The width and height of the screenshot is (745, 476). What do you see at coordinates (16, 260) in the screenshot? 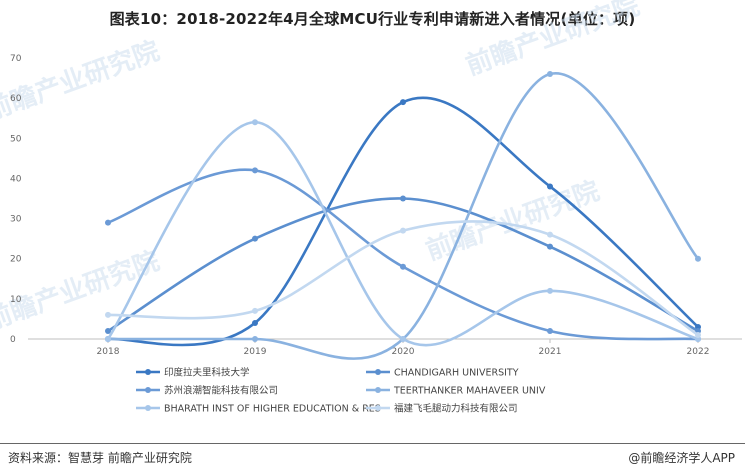
I see `y-tick-label: 20` at bounding box center [16, 260].